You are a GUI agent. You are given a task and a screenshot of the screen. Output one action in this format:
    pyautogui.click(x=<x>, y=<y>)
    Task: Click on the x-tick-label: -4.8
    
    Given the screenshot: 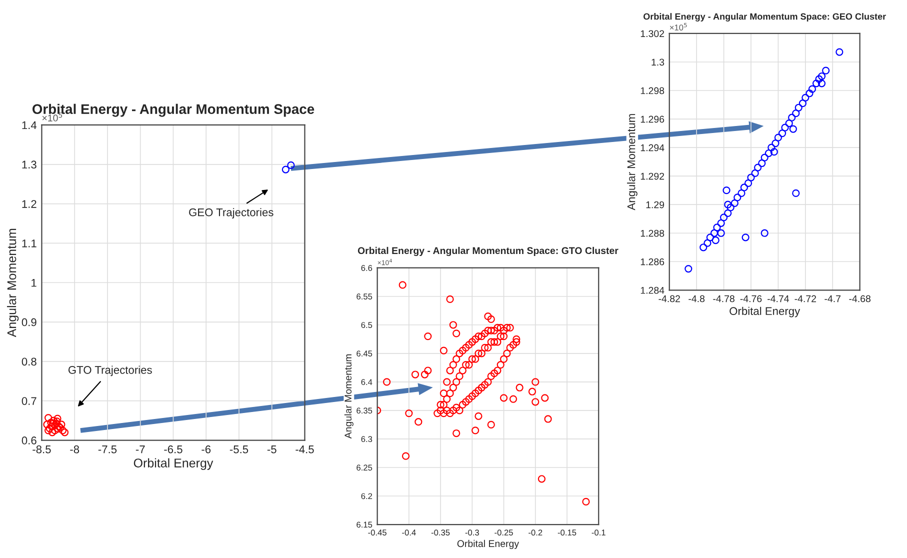 What is the action you would take?
    pyautogui.click(x=696, y=298)
    